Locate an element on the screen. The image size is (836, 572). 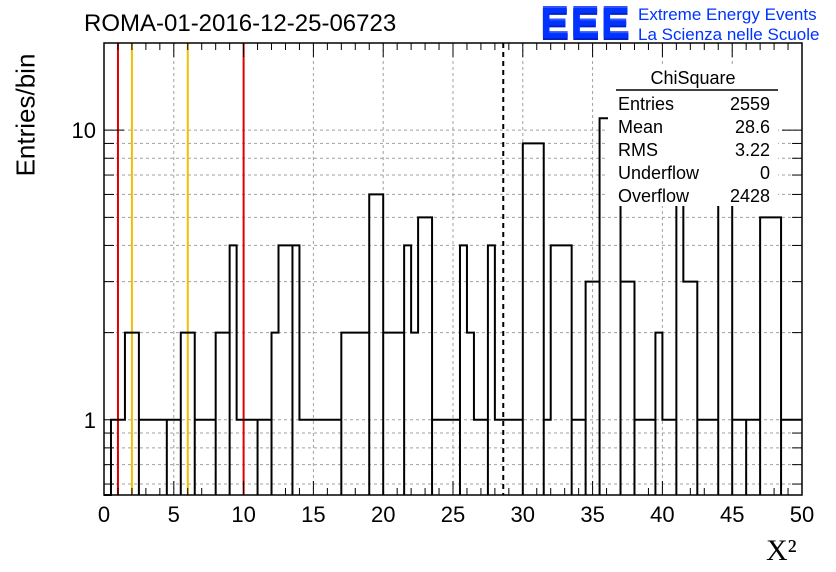
x-tick-label: 0 is located at coordinates (104, 514).